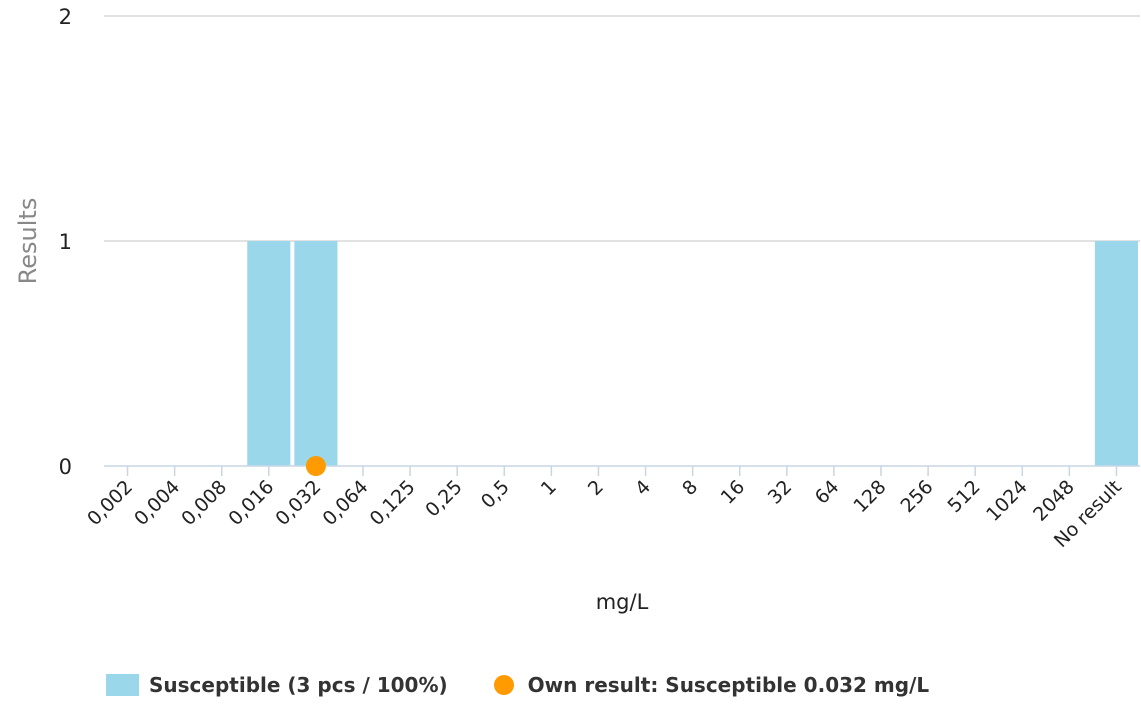  What do you see at coordinates (916, 496) in the screenshot?
I see `x-tick-label: 256` at bounding box center [916, 496].